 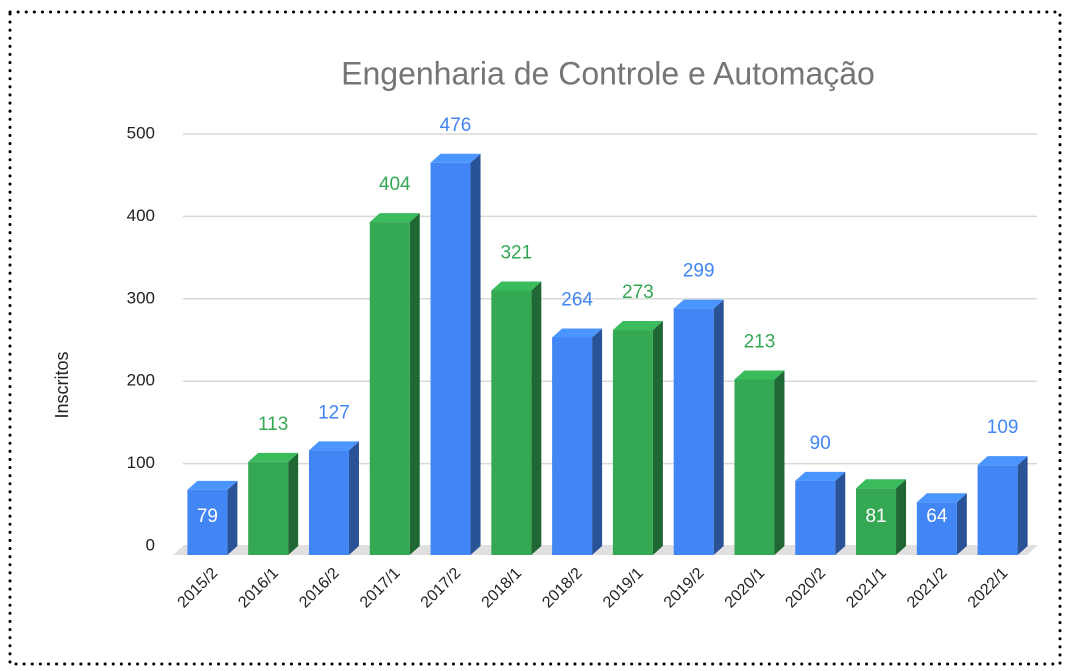 What do you see at coordinates (150, 544) in the screenshot?
I see `y-tick-label: 0` at bounding box center [150, 544].